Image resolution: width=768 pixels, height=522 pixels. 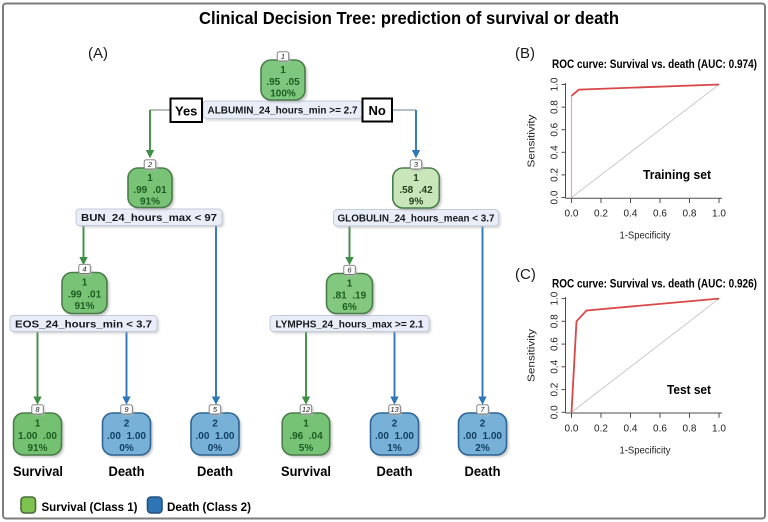 I want to click on svg-text: .81 .19, so click(x=350, y=296).